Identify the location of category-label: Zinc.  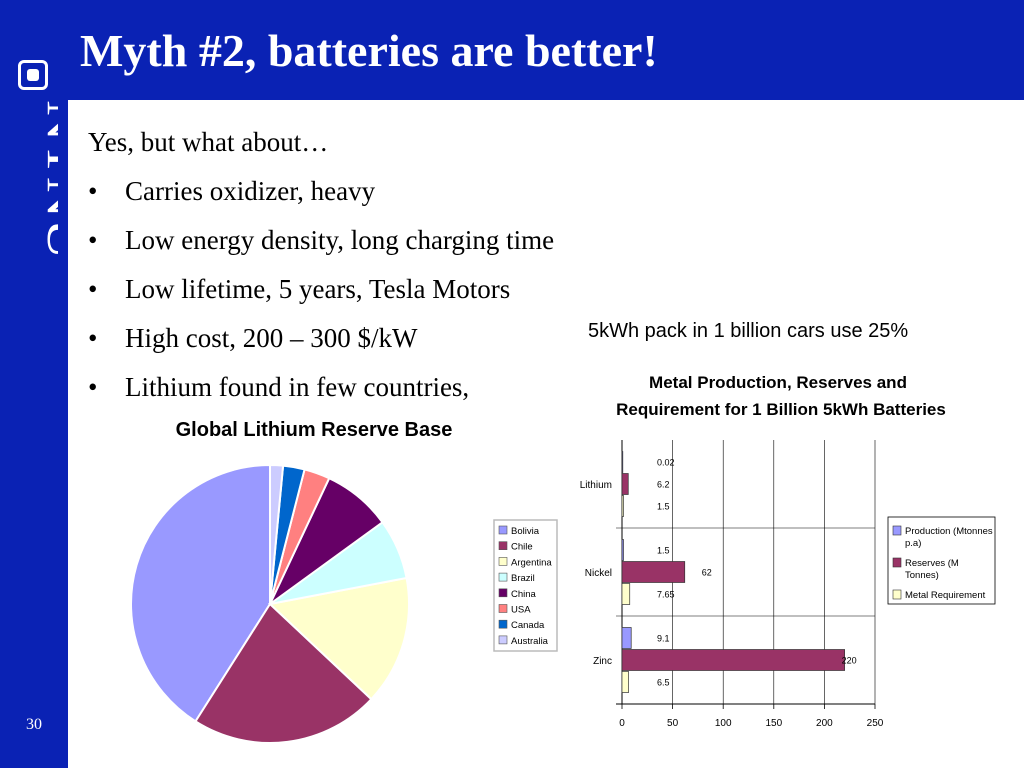
(602, 661).